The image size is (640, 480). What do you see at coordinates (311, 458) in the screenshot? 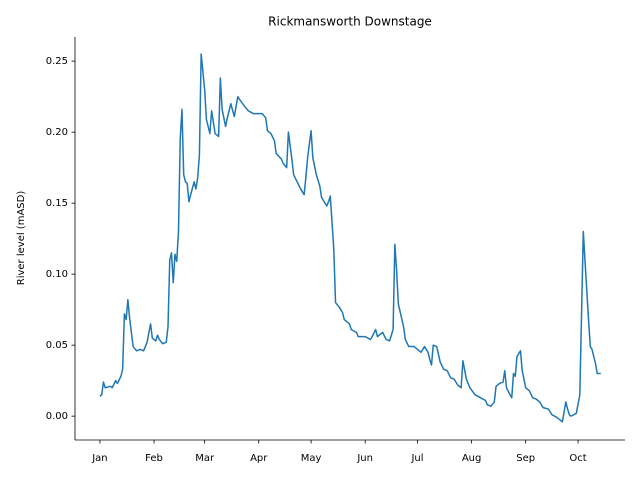
I see `x-tick-label: May` at bounding box center [311, 458].